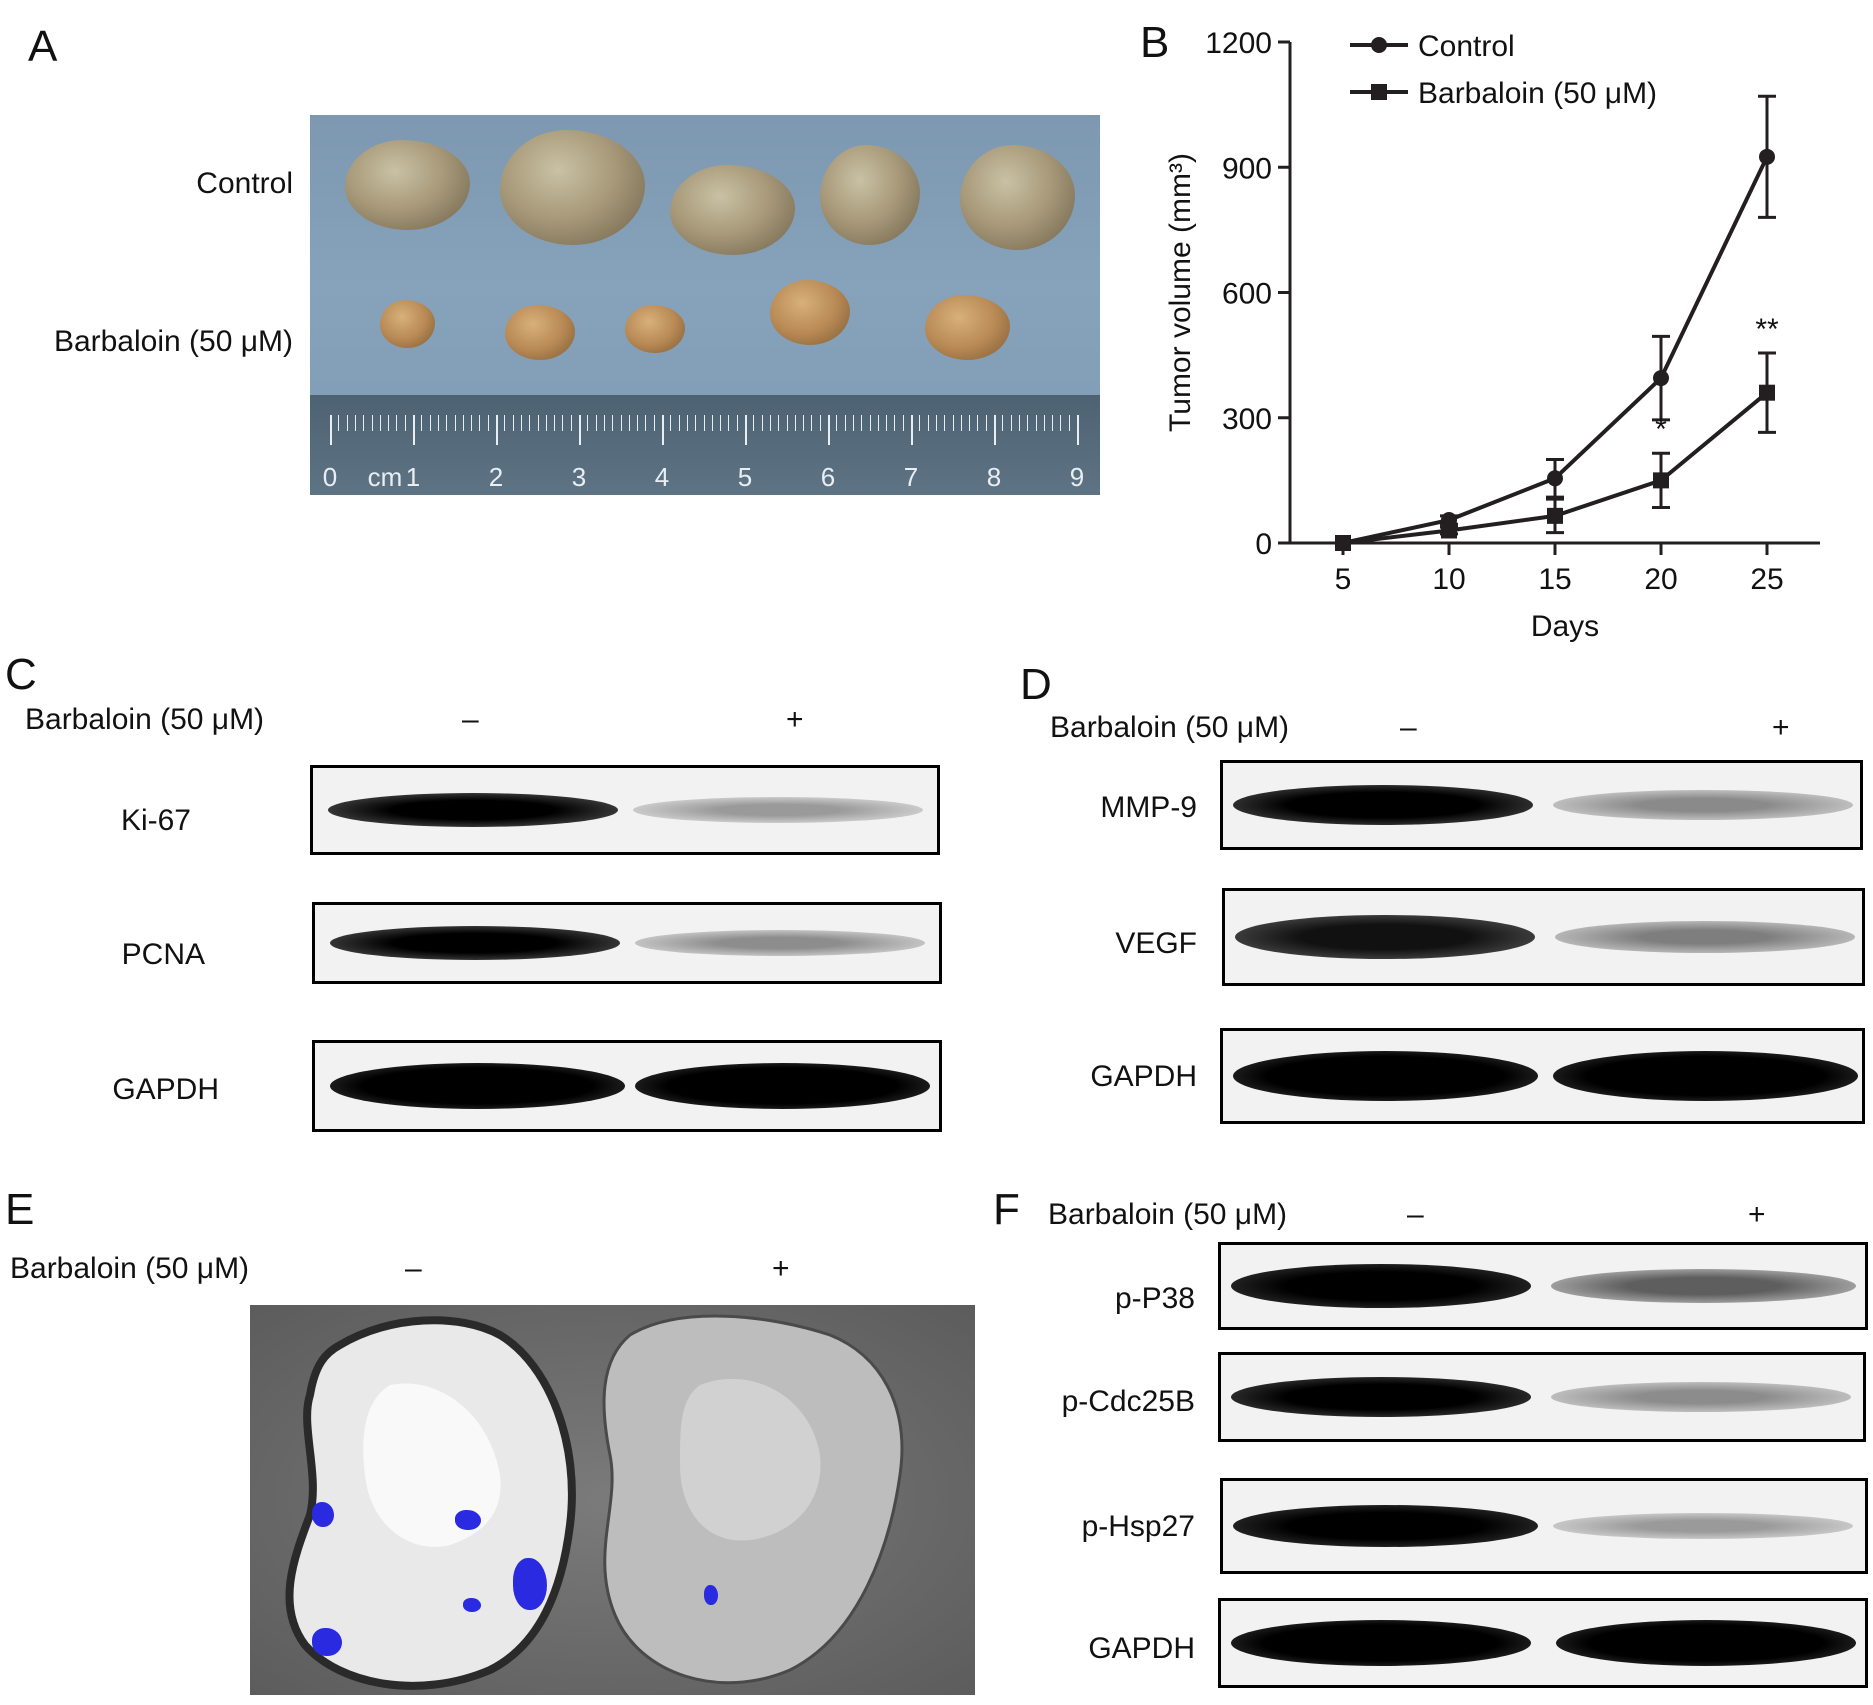  What do you see at coordinates (627, 943) in the screenshot?
I see `blot-pcna` at bounding box center [627, 943].